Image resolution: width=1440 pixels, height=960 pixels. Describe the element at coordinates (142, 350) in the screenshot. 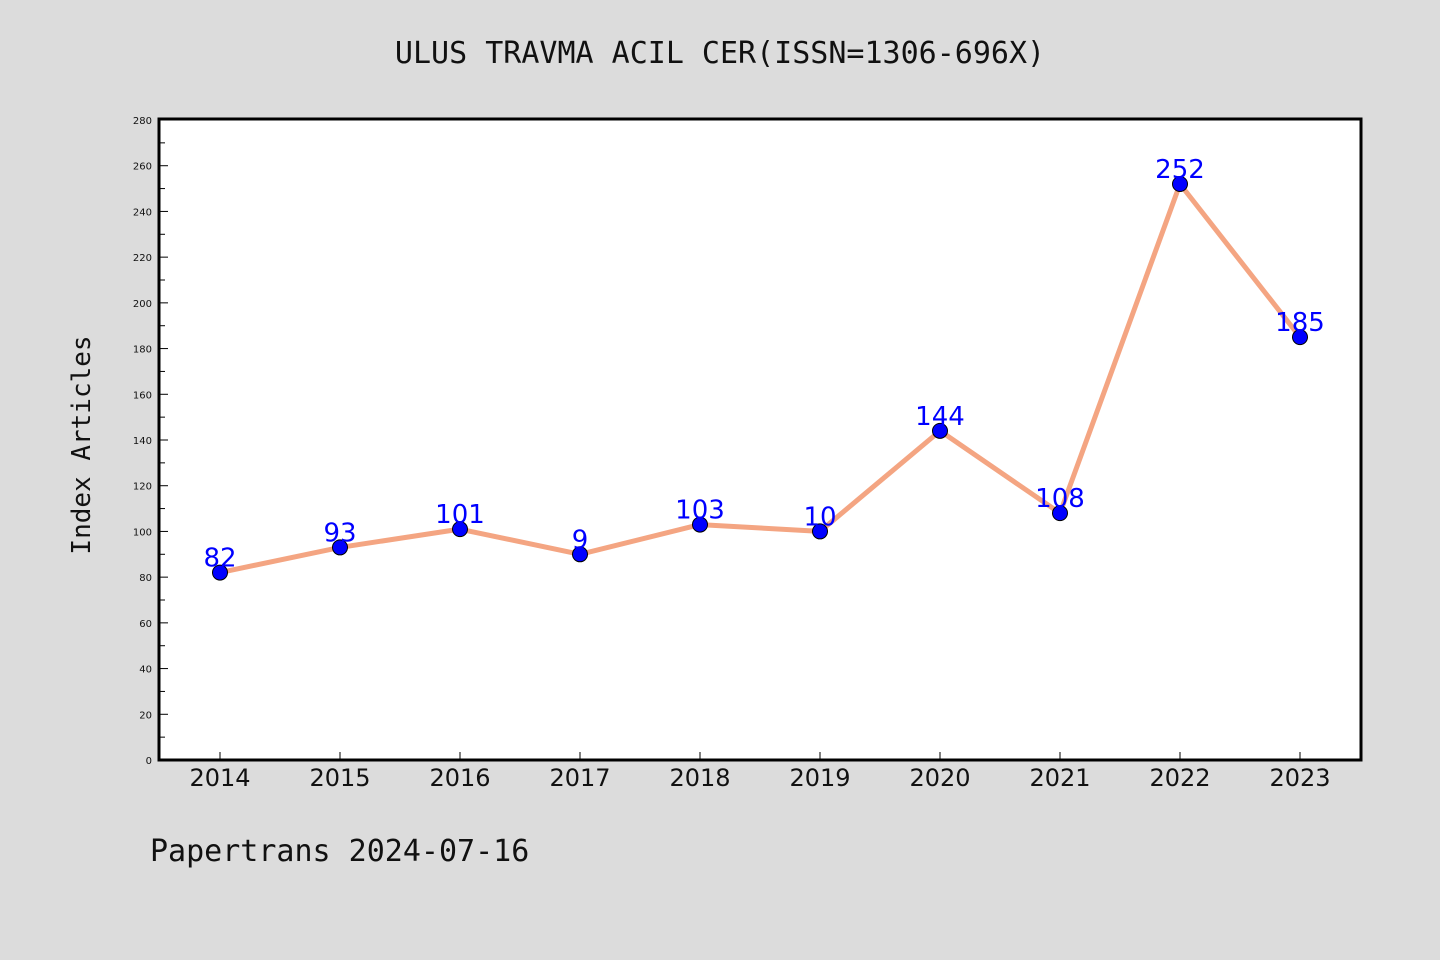

I see `y-tick-label: 180` at that location.